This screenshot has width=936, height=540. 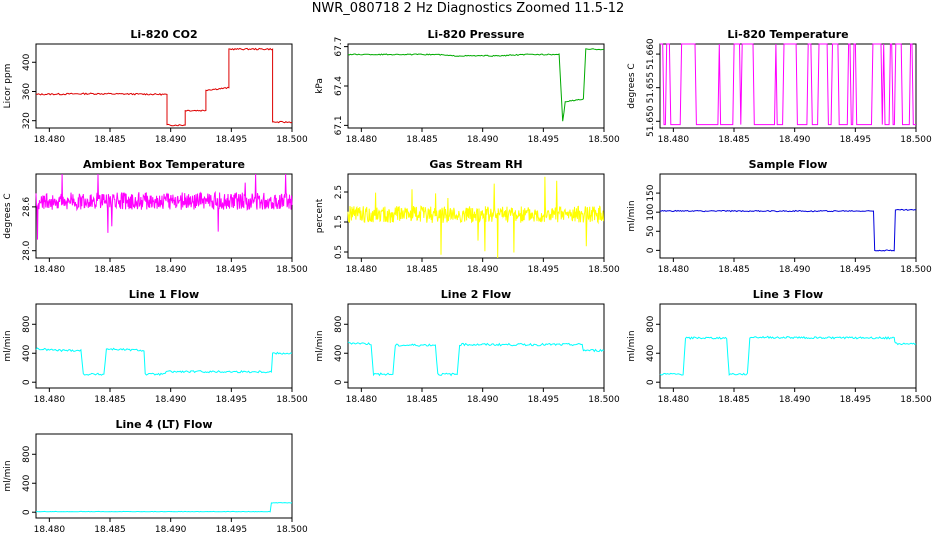 What do you see at coordinates (476, 164) in the screenshot?
I see `panel-title: Gas Stream RH` at bounding box center [476, 164].